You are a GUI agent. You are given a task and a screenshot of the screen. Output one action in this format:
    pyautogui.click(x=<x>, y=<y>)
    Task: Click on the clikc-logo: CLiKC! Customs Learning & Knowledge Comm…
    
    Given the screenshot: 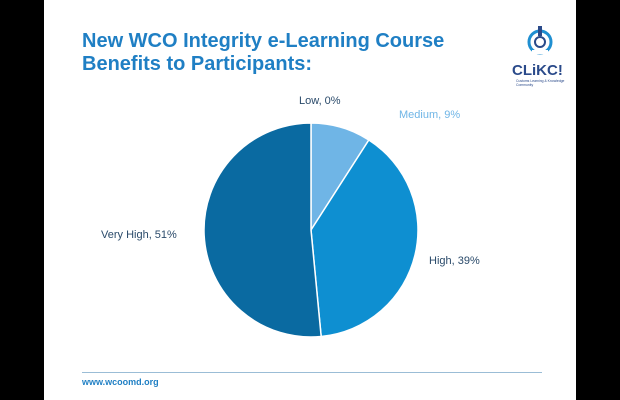 What is the action you would take?
    pyautogui.click(x=540, y=57)
    